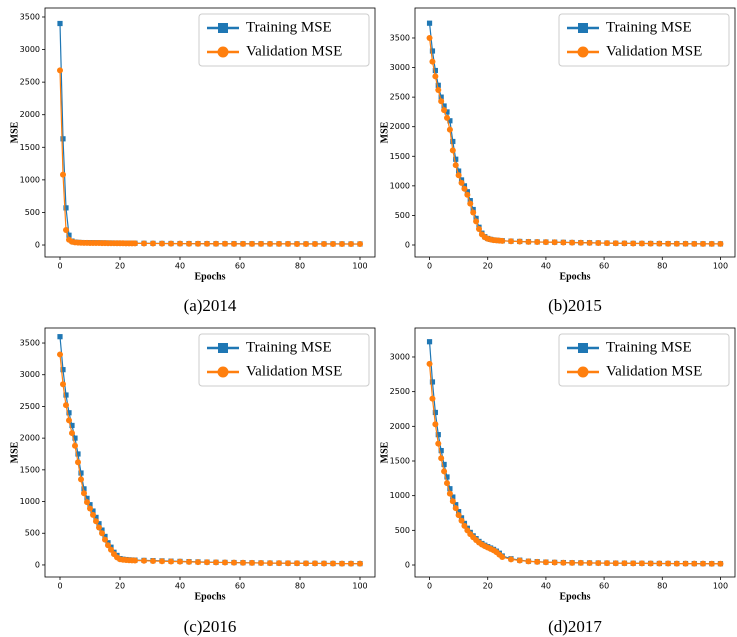 This screenshot has width=737, height=637. Describe the element at coordinates (574, 276) in the screenshot. I see `x-axis-label: Epochs` at that location.